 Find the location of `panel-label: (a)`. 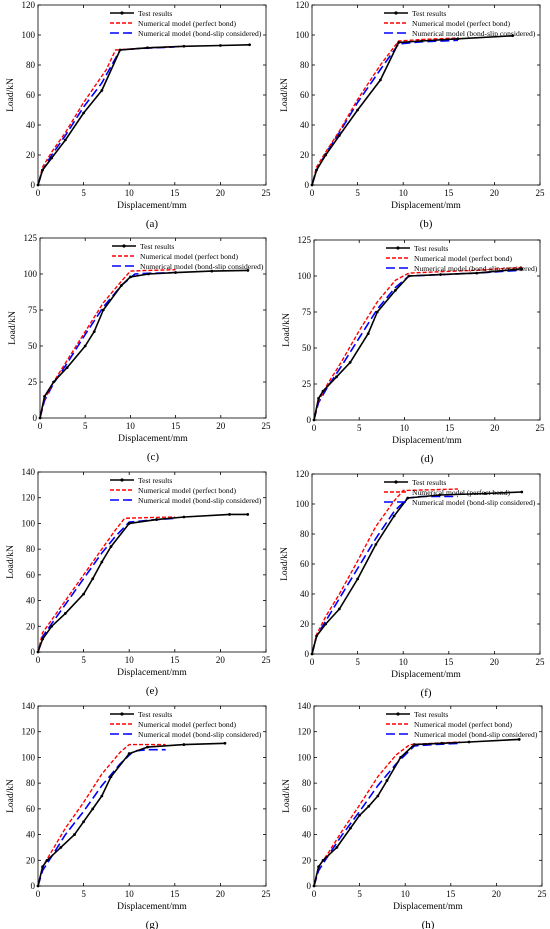

panel-label: (a) is located at coordinates (152, 224).